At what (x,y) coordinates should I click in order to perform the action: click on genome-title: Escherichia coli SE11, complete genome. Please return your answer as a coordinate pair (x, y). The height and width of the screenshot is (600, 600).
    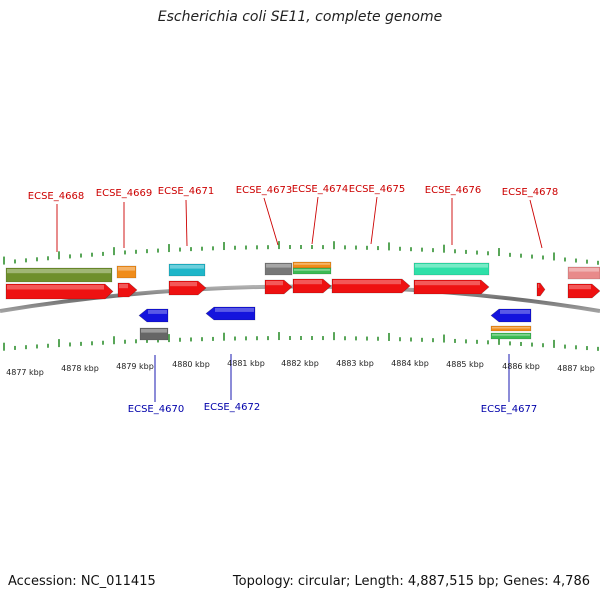
    Looking at the image, I should click on (300, 17).